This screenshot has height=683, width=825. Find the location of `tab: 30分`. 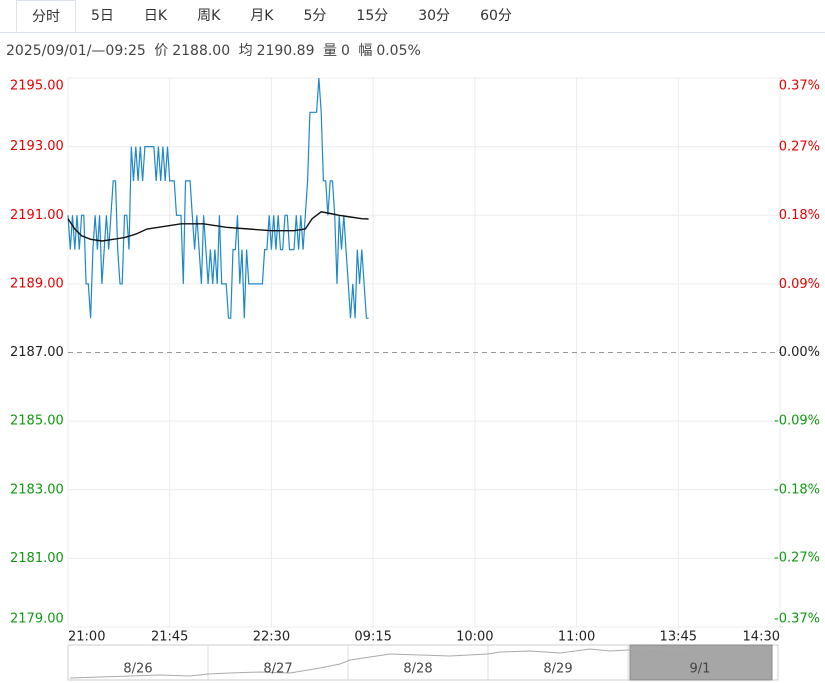

tab: 30分 is located at coordinates (434, 16).